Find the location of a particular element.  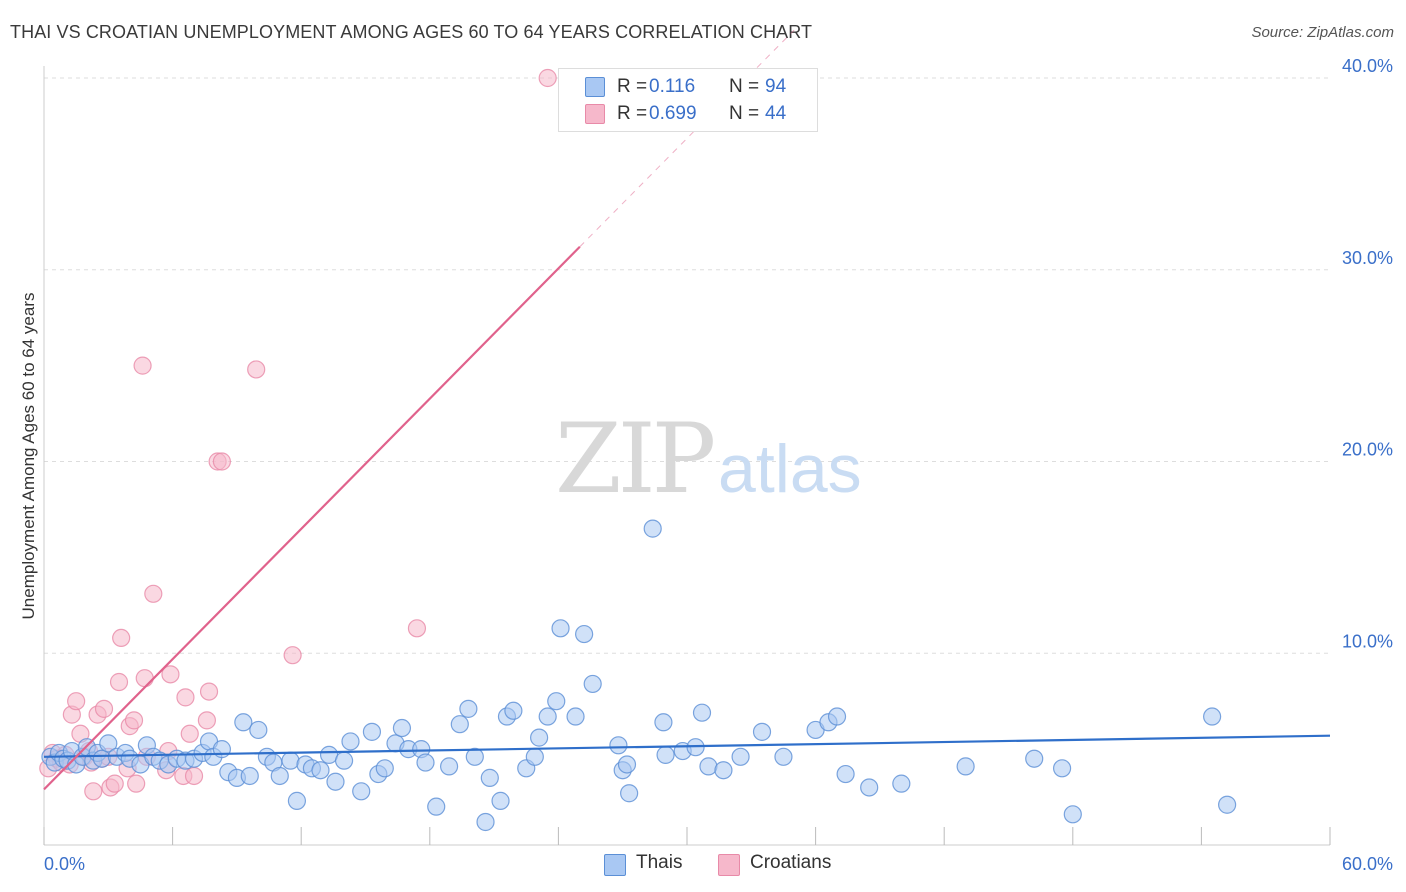

watermark-zip: ZIP is located at coordinates (634, 459).